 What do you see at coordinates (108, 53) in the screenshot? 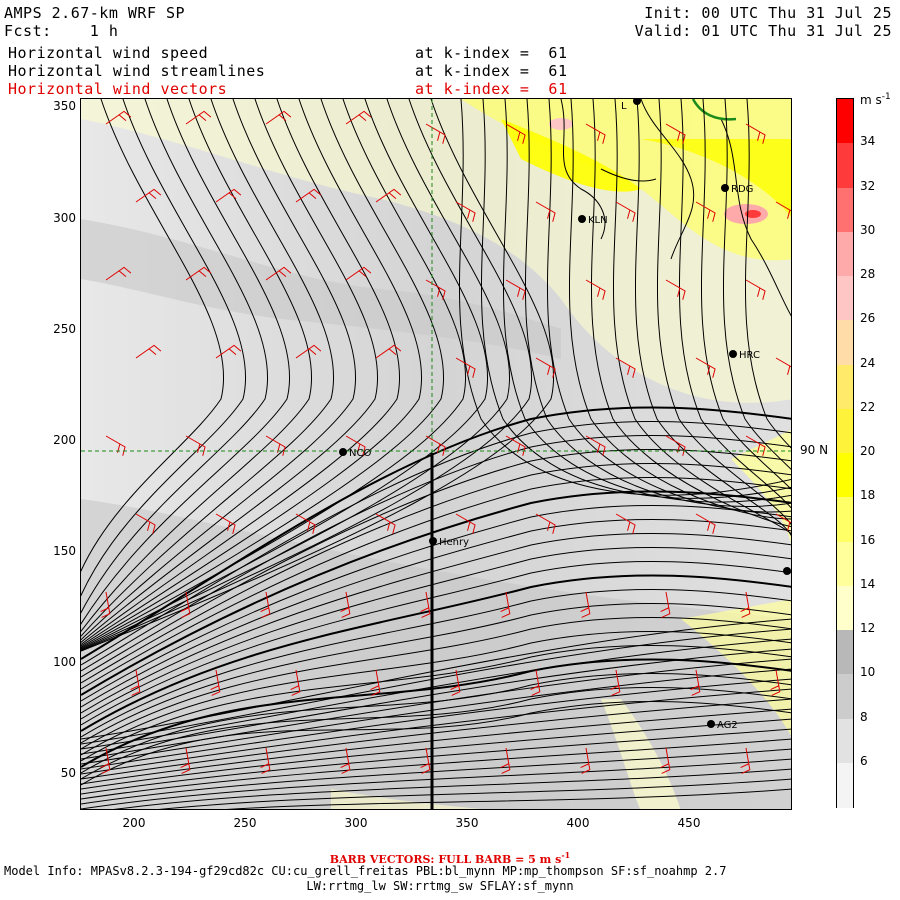
I see `layer-name-speed: Horizontal wind speed` at bounding box center [108, 53].